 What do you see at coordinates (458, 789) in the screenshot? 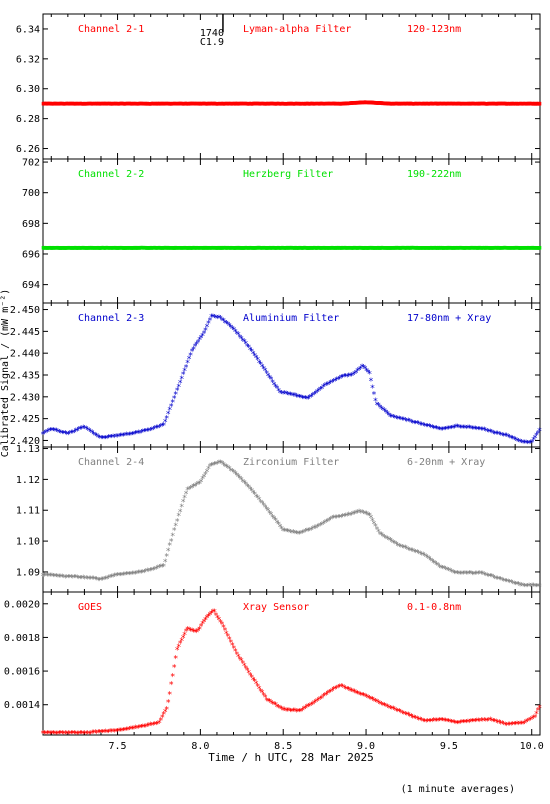
I see `footnote: (1 minute averages)` at bounding box center [458, 789].